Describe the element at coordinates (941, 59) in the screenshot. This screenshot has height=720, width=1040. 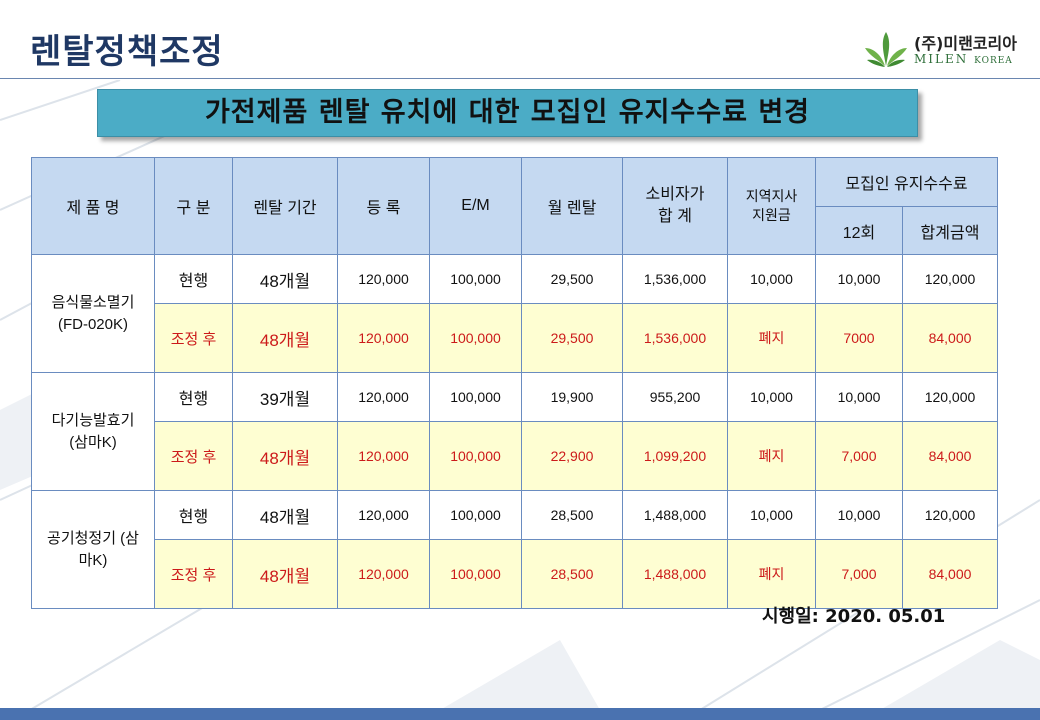
I see `logo-en-main: MILEN` at that location.